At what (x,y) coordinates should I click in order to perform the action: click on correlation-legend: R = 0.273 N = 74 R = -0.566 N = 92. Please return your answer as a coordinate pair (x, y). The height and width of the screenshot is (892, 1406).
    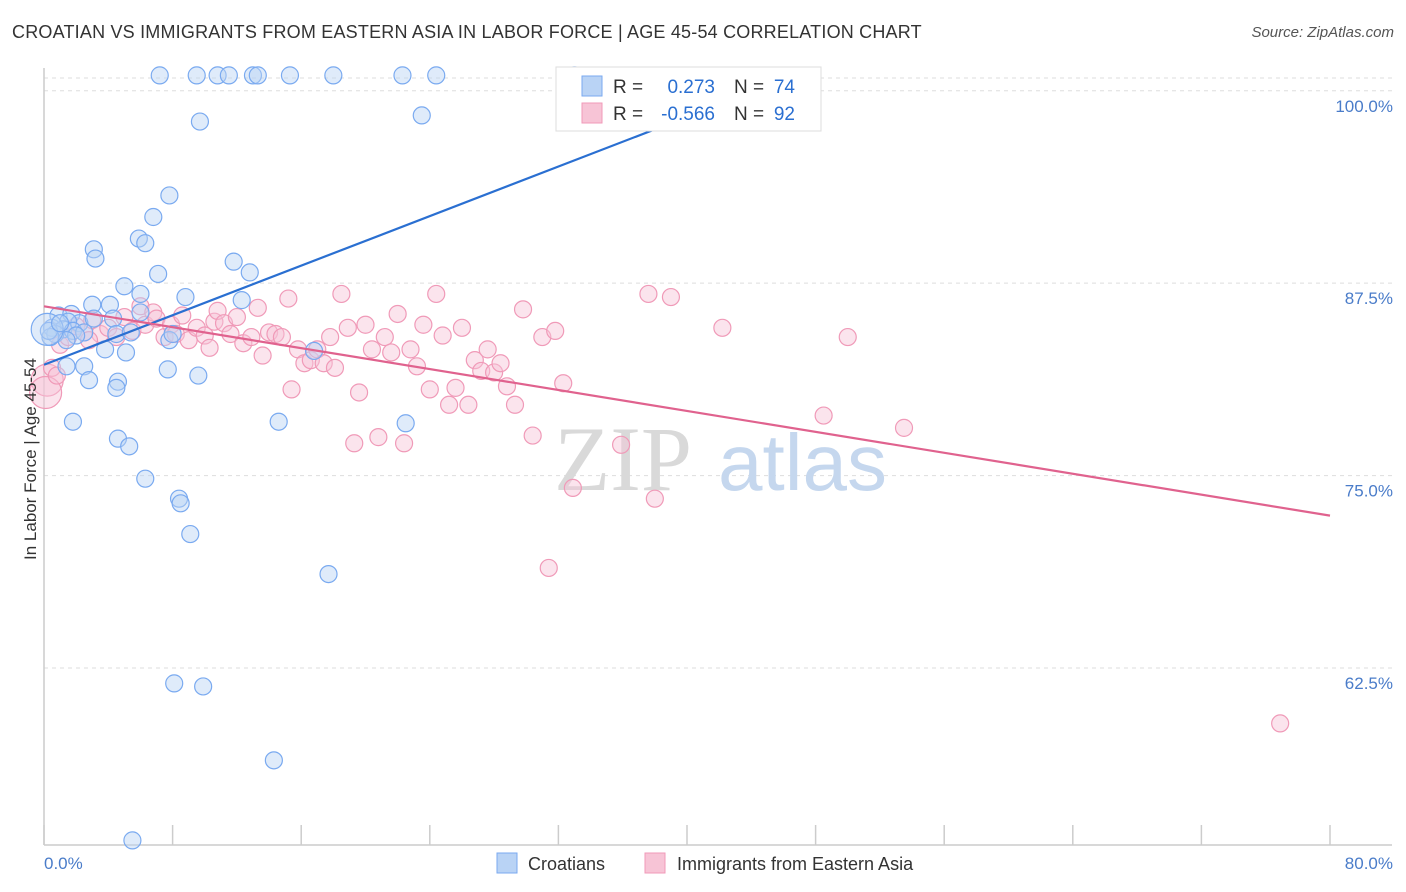
    Looking at the image, I should click on (688, 99).